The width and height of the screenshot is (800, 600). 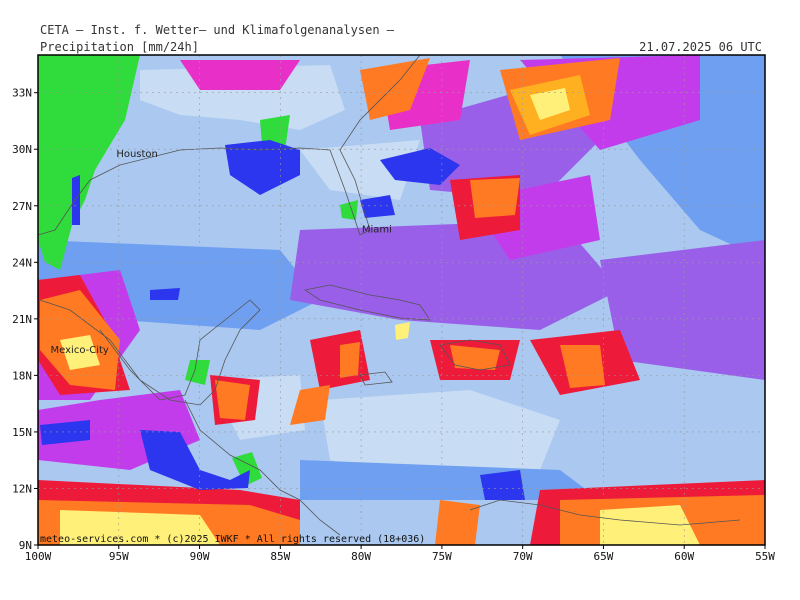 I want to click on coastline-south-america, so click(x=605, y=512).